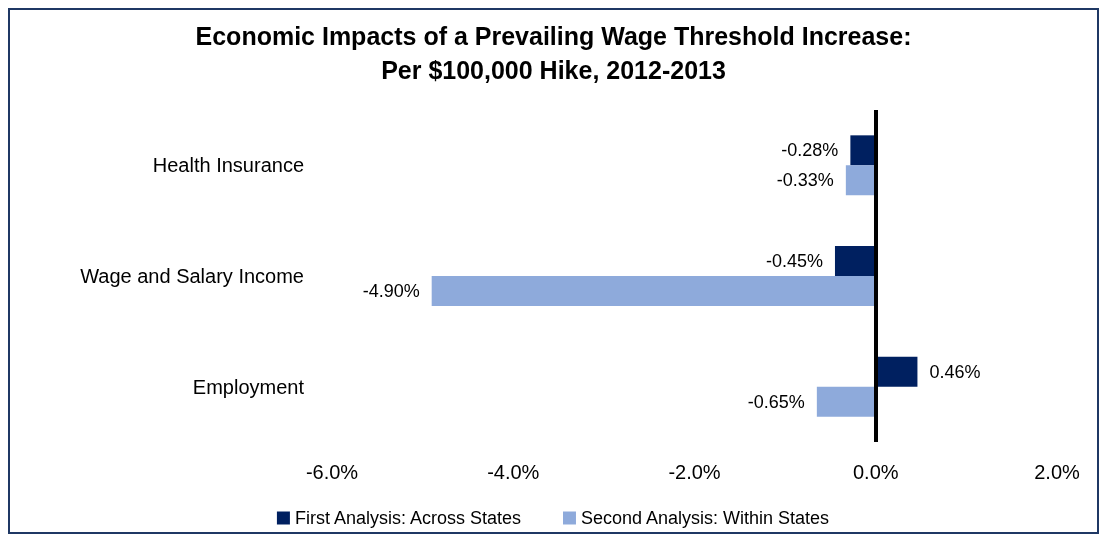  Describe the element at coordinates (1057, 472) in the screenshot. I see `x-tick-label: 2.0%` at that location.